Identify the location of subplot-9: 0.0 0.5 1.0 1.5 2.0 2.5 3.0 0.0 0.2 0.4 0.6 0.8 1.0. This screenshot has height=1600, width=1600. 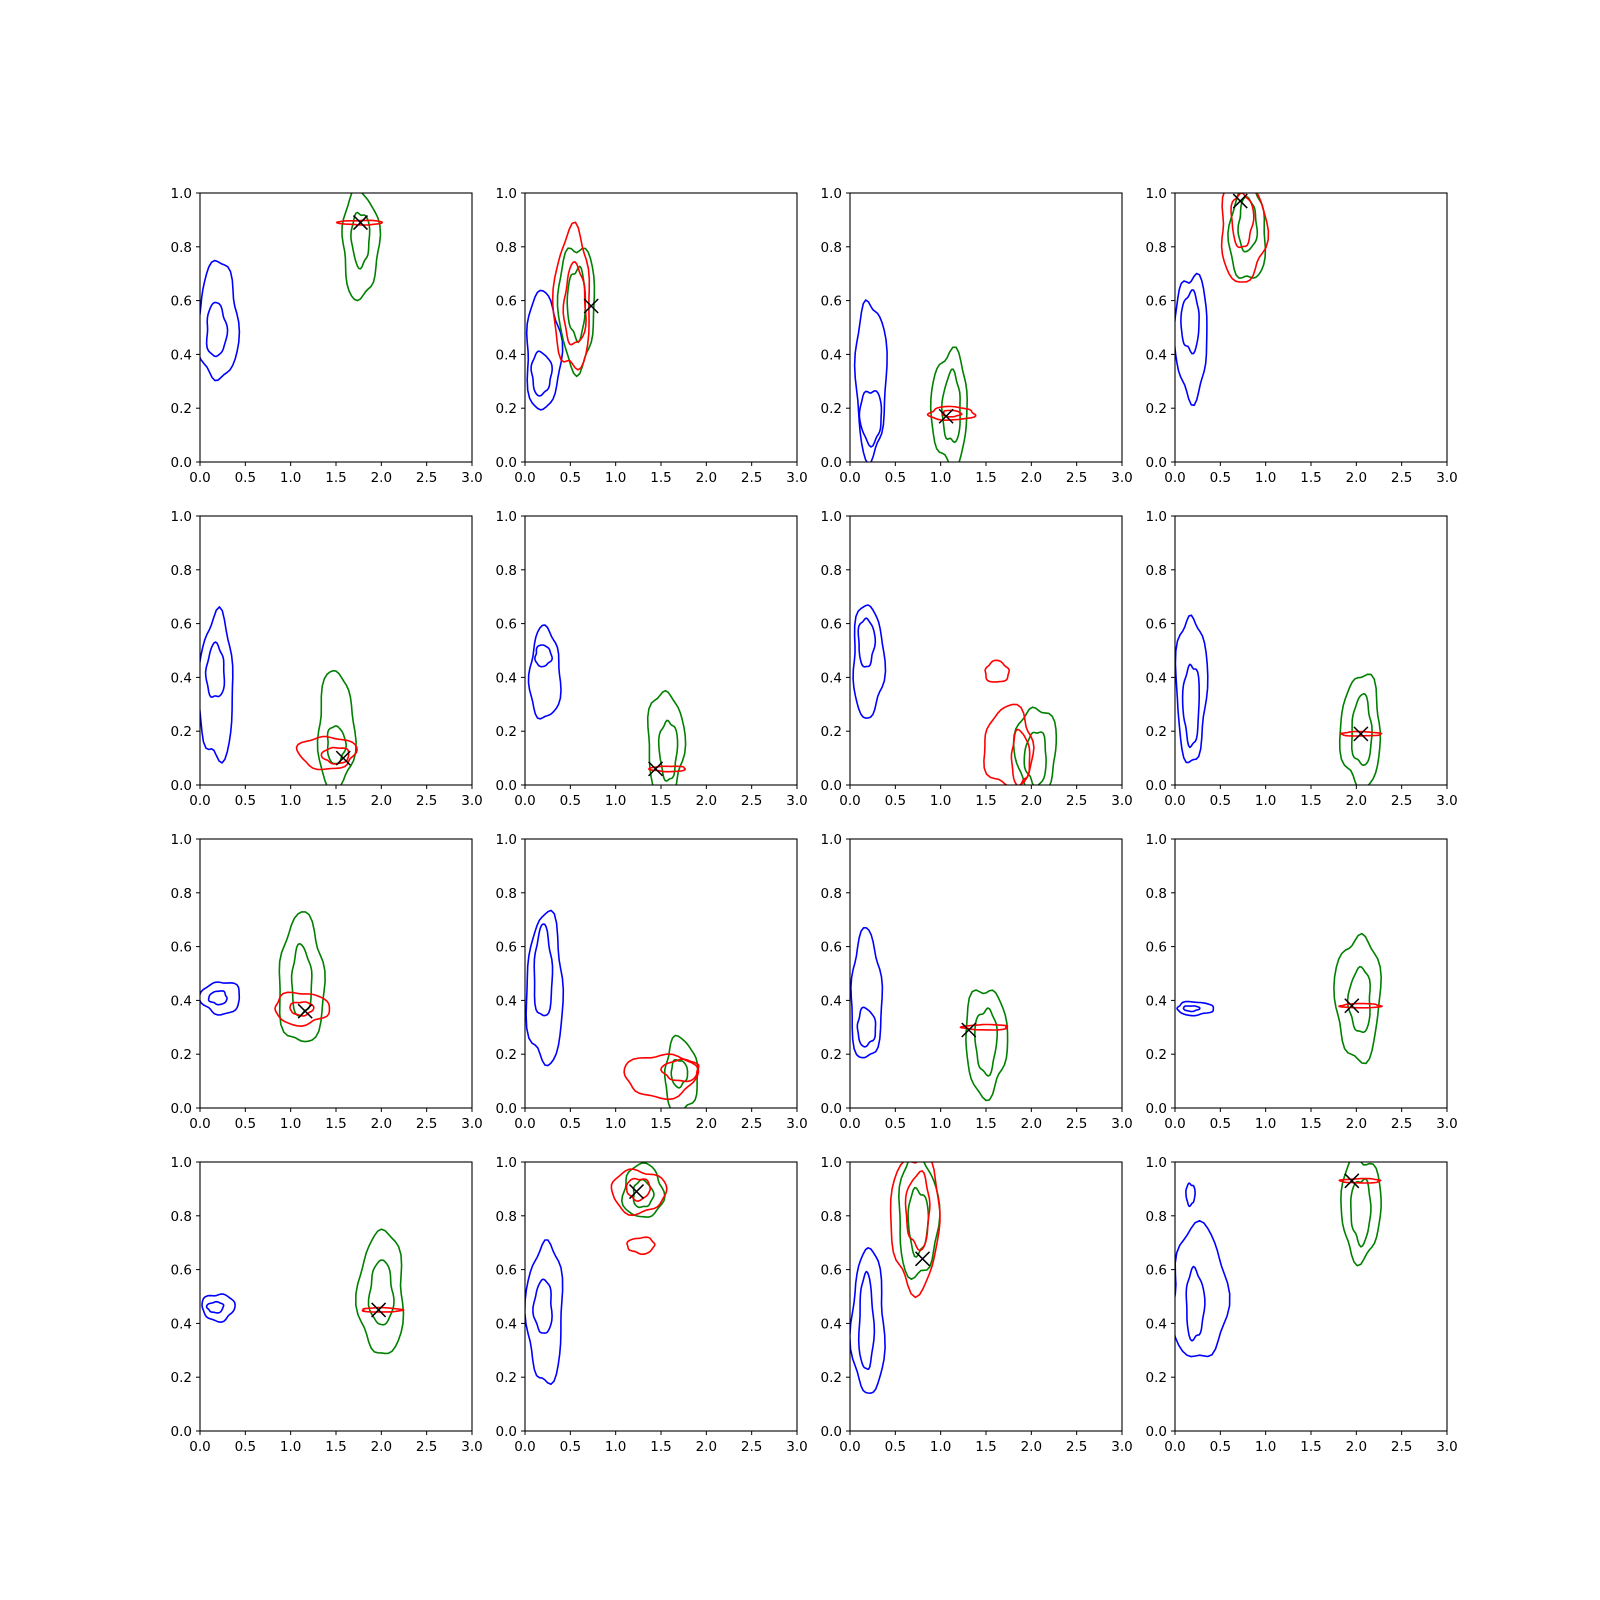
(327, 982).